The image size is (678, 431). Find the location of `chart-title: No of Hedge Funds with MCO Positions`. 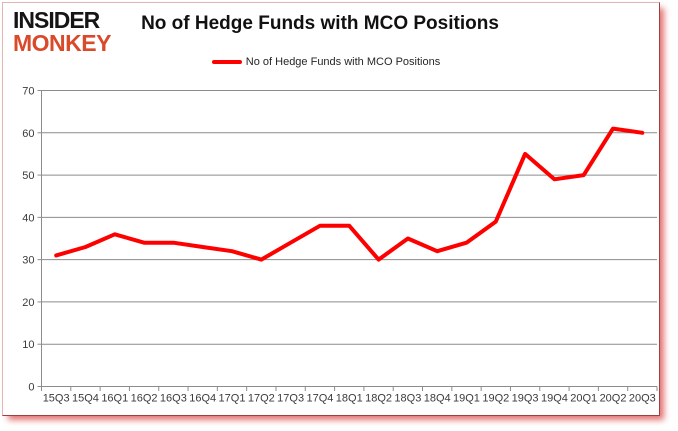

chart-title: No of Hedge Funds with MCO Positions is located at coordinates (320, 23).